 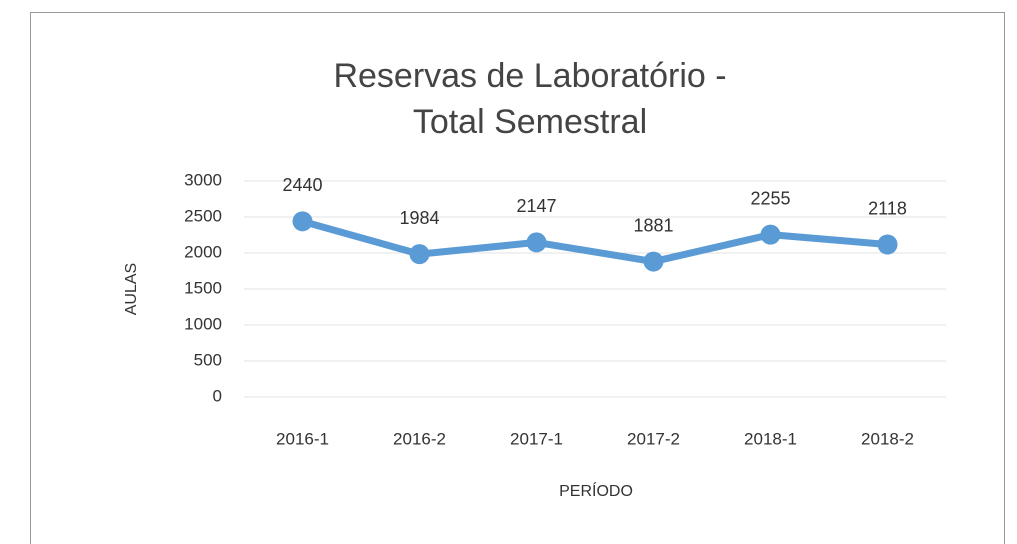 What do you see at coordinates (770, 198) in the screenshot?
I see `data-label: 2255` at bounding box center [770, 198].